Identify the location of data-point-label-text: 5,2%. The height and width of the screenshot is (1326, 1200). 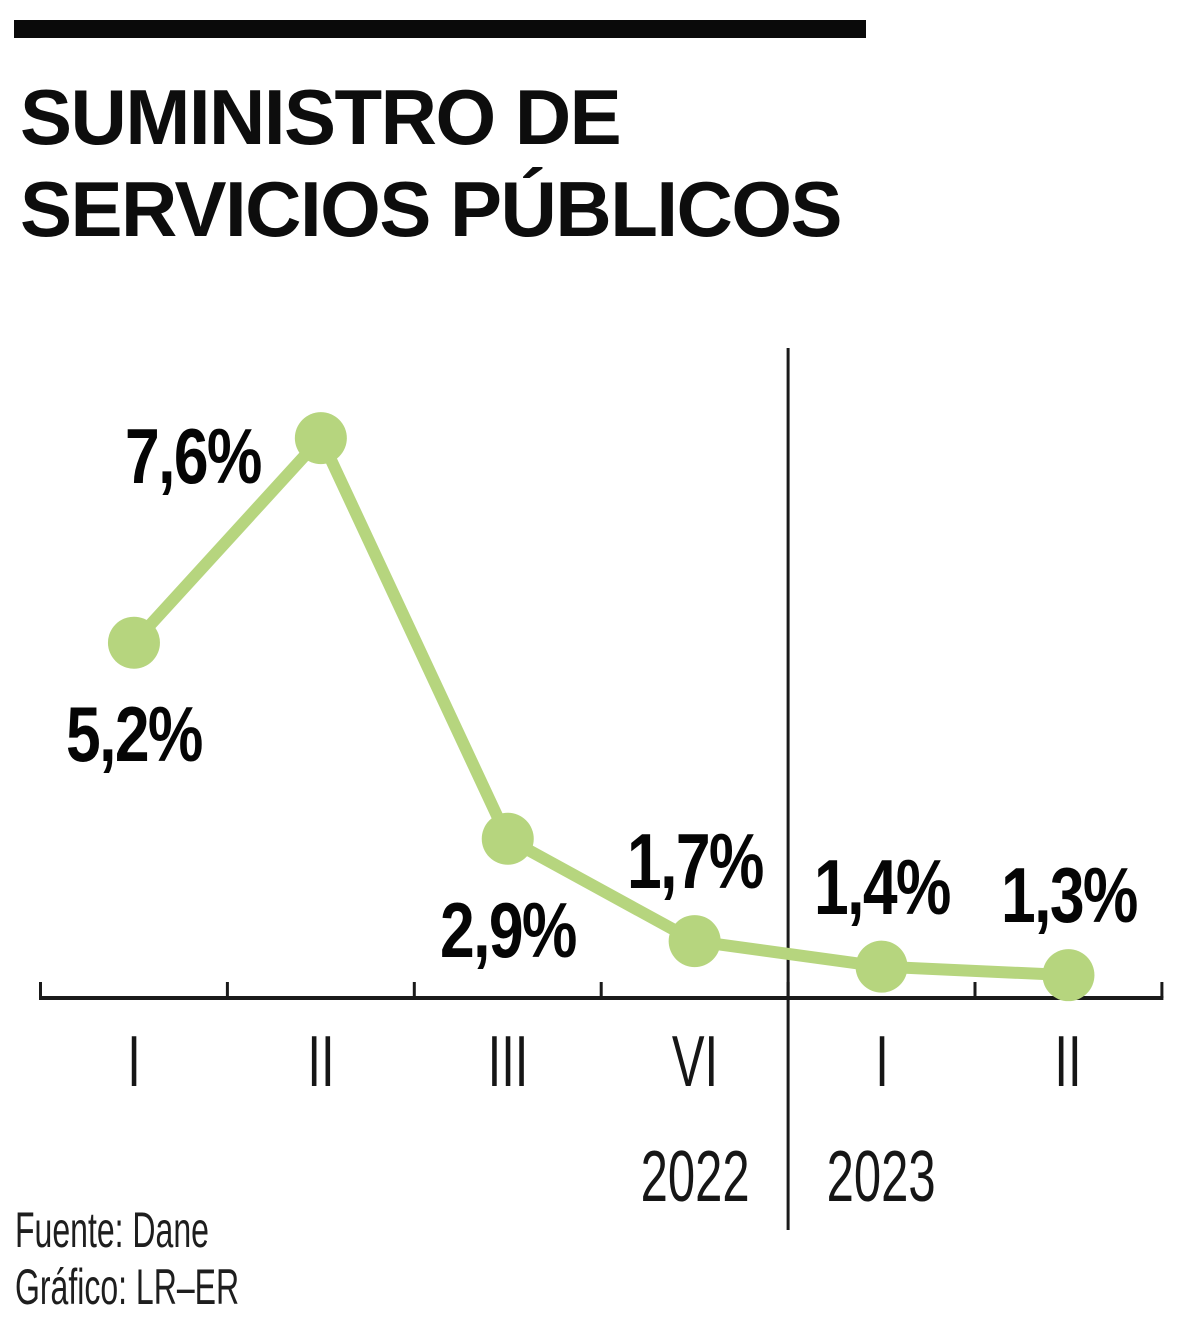
(134, 733).